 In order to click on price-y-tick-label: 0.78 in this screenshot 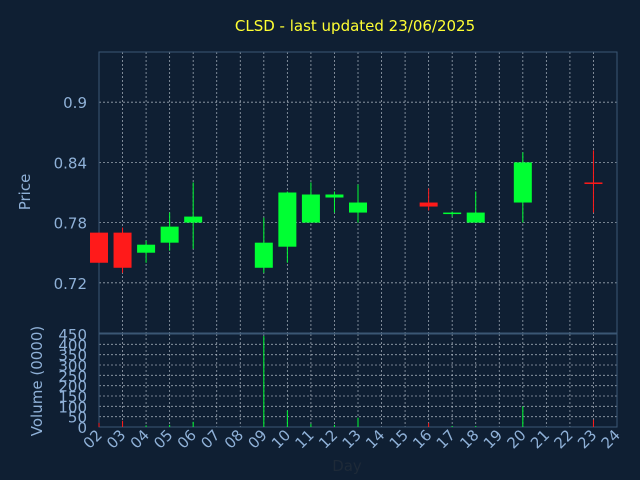, I will do `click(70, 224)`.